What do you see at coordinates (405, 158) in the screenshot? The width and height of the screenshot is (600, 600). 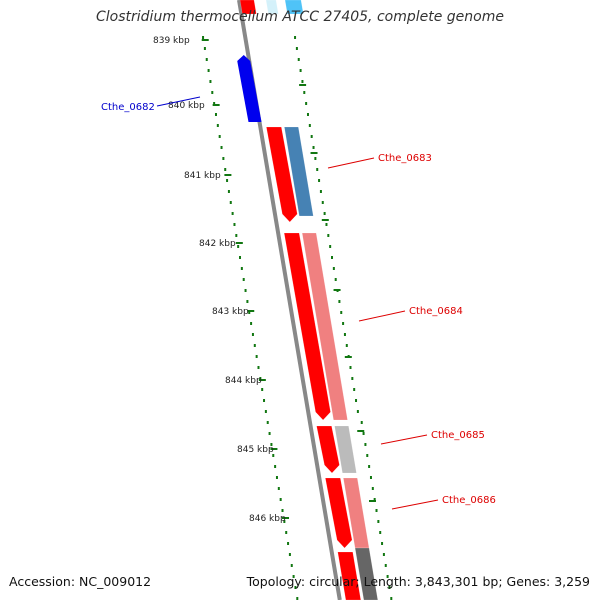 I see `gene-label: Cthe_0683` at bounding box center [405, 158].